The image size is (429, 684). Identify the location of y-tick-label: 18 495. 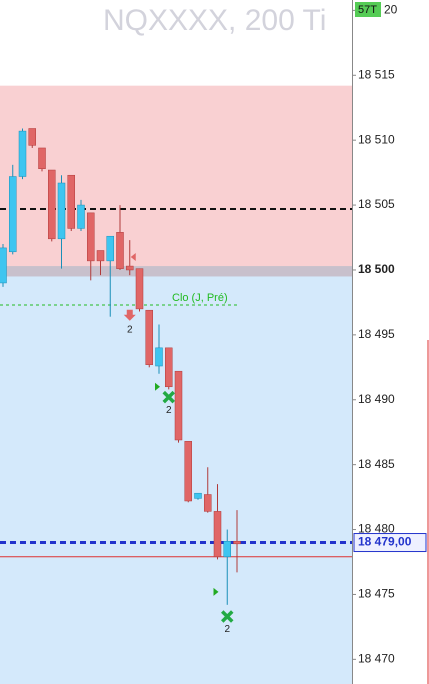
(376, 334).